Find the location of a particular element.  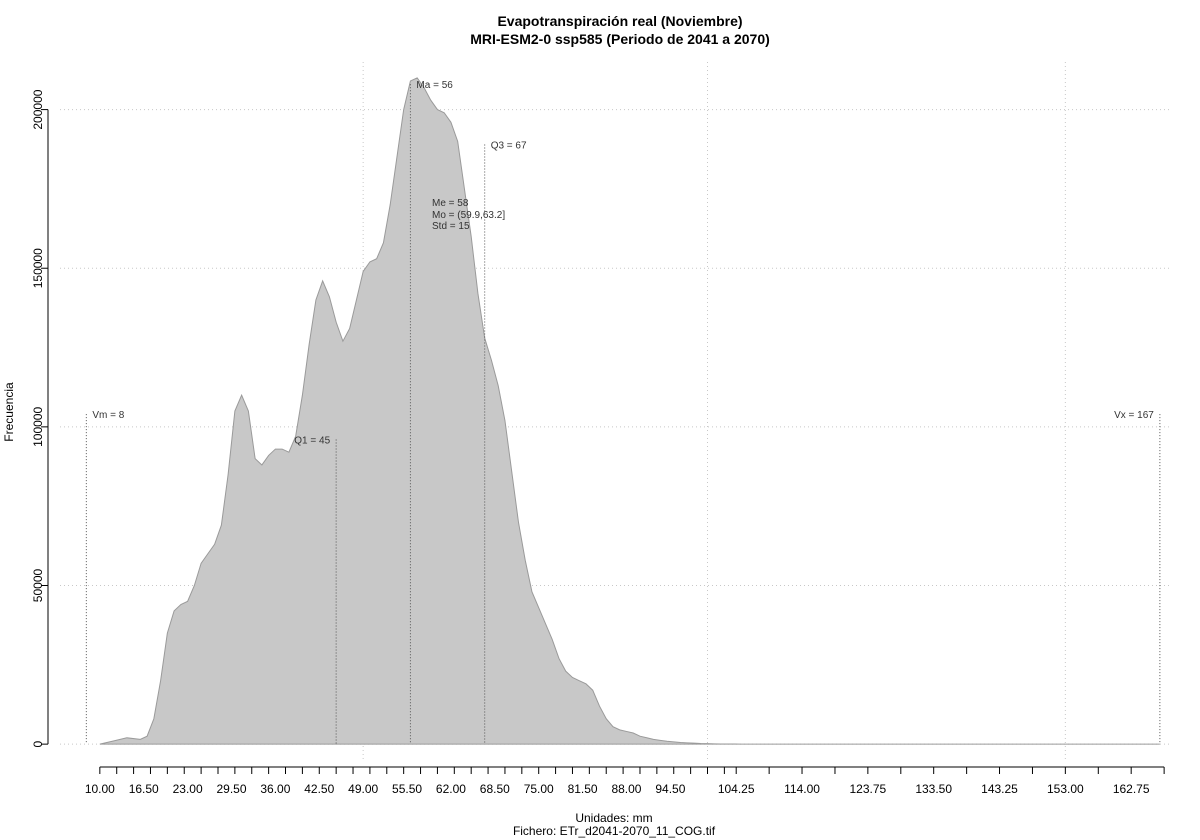

reference-label: Vm = 8 is located at coordinates (108, 415).